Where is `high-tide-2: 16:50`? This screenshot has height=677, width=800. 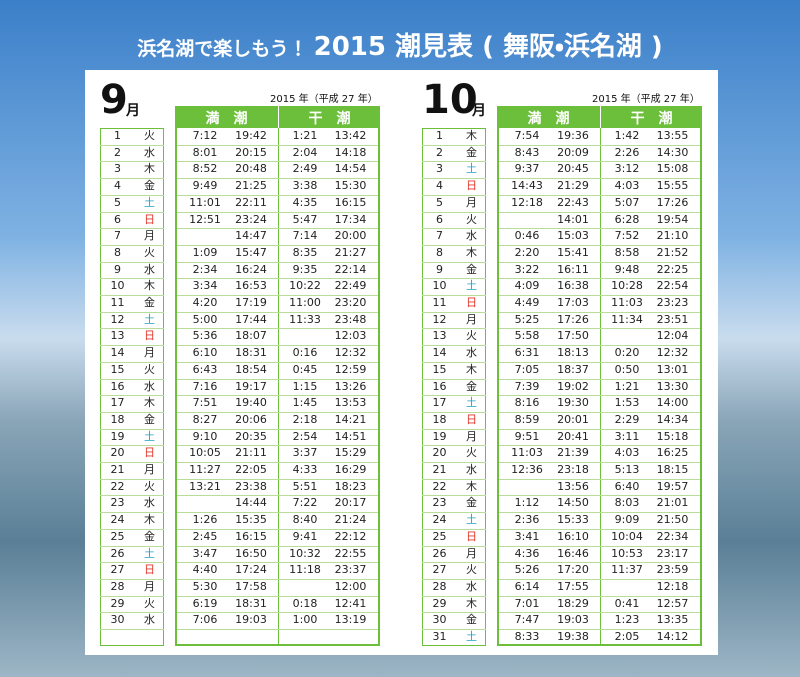
high-tide-2: 16:50 is located at coordinates (251, 553).